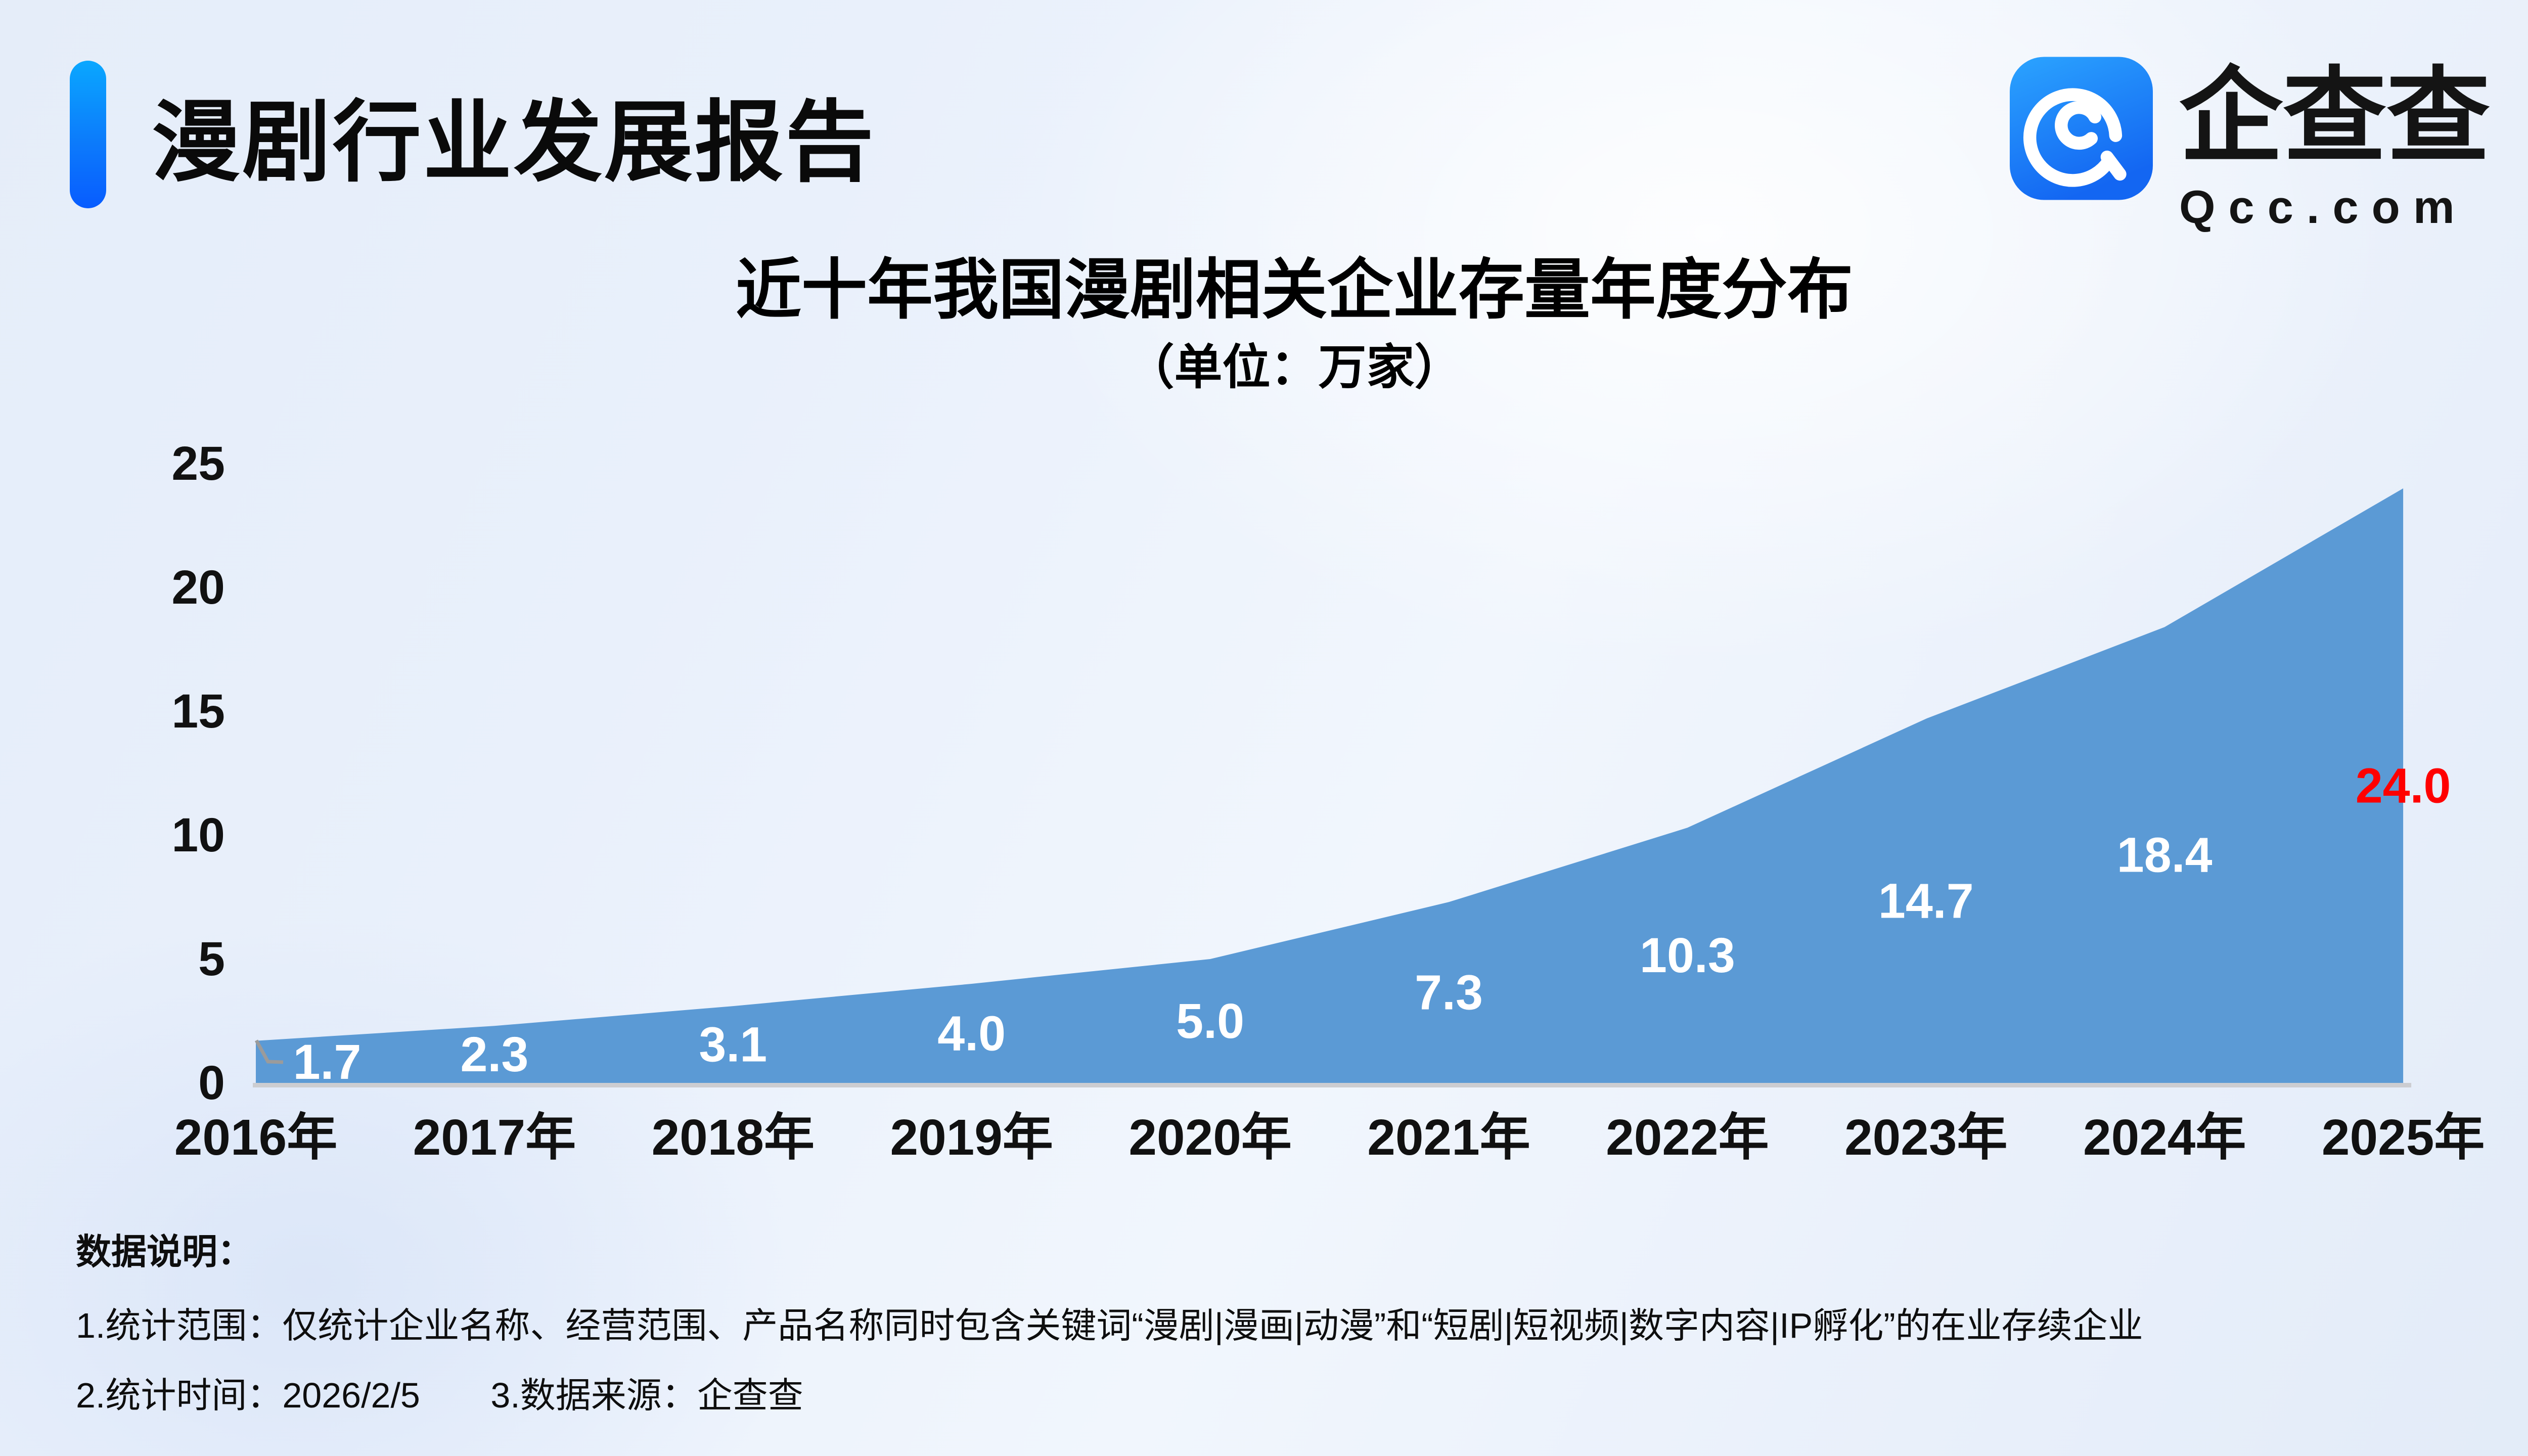 This screenshot has height=1456, width=2528. Describe the element at coordinates (328, 1061) in the screenshot. I see `value-label: 1.7` at that location.